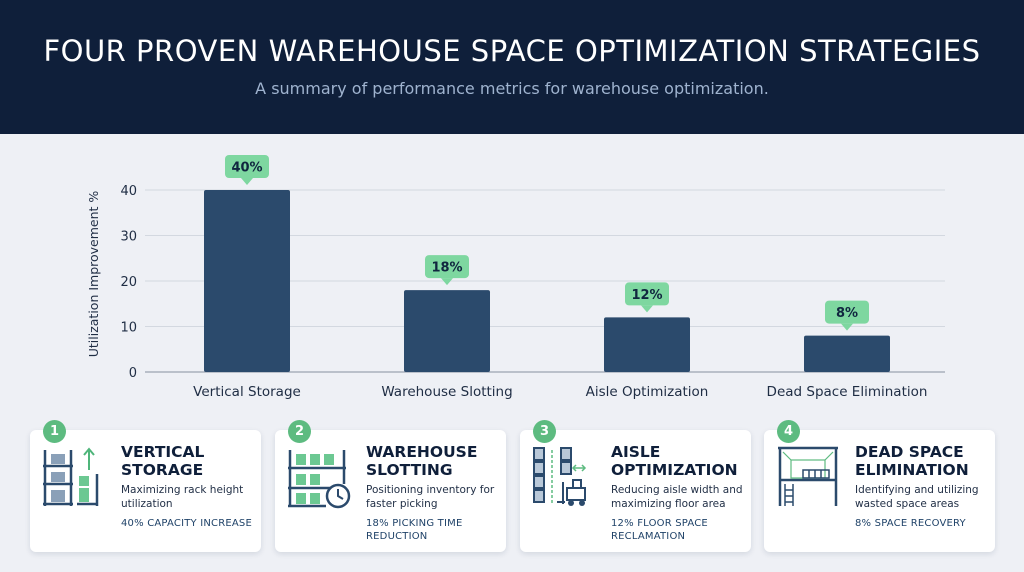 The height and width of the screenshot is (572, 1024). I want to click on y-tick-label: 40, so click(128, 191).